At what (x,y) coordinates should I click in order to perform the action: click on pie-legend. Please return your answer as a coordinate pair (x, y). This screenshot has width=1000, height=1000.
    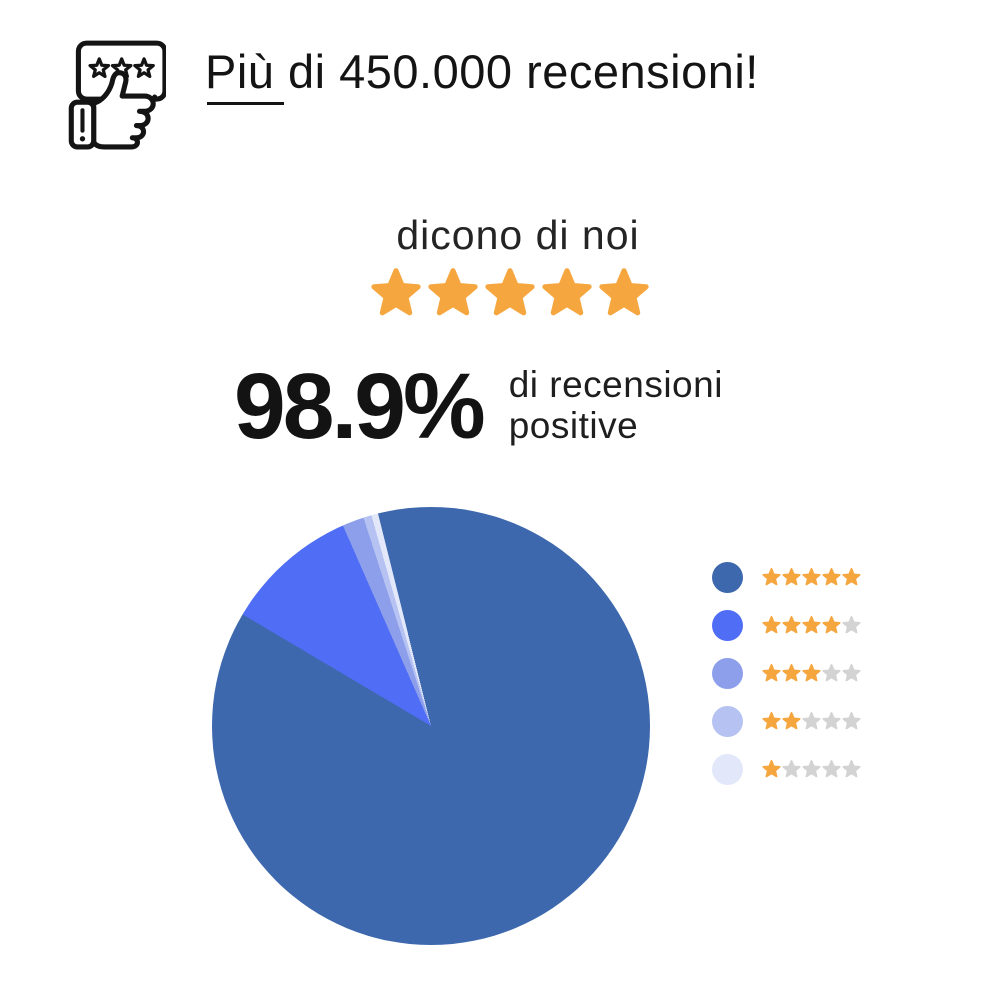
    Looking at the image, I should click on (786, 682).